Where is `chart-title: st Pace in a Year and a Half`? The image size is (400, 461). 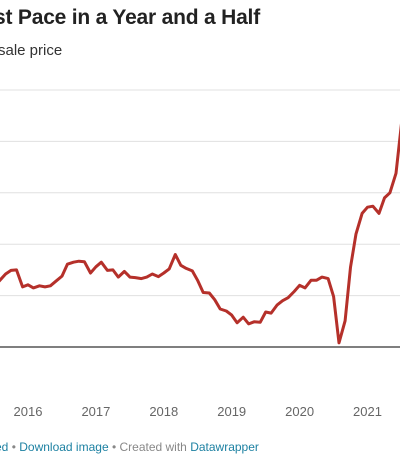
chart-title: st Pace in a Year and a Half is located at coordinates (130, 17).